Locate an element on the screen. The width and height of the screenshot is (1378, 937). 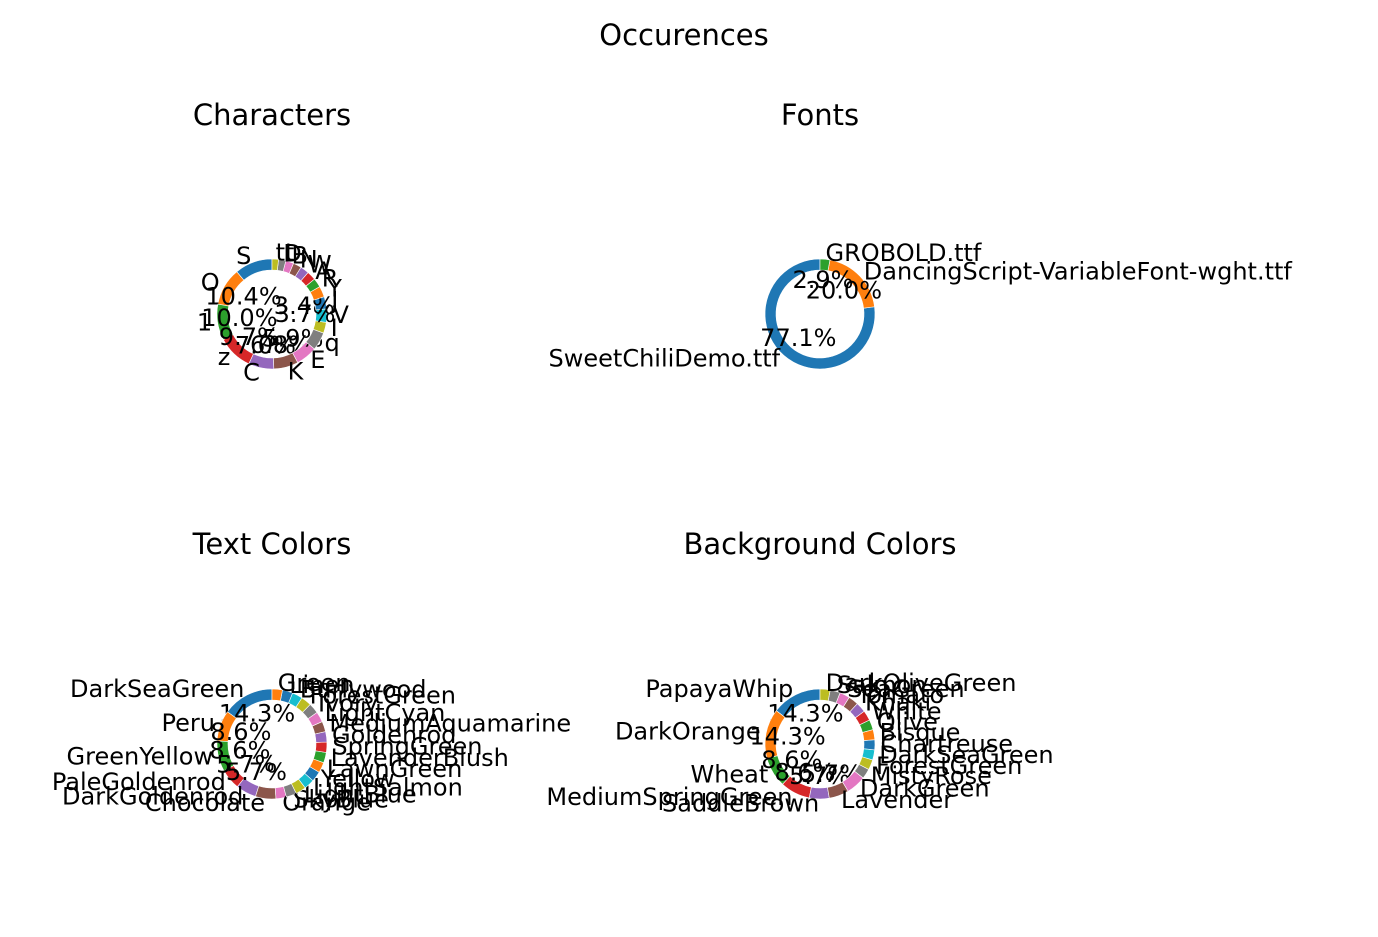
slice-label: LavenderBlush is located at coordinates (420, 758).